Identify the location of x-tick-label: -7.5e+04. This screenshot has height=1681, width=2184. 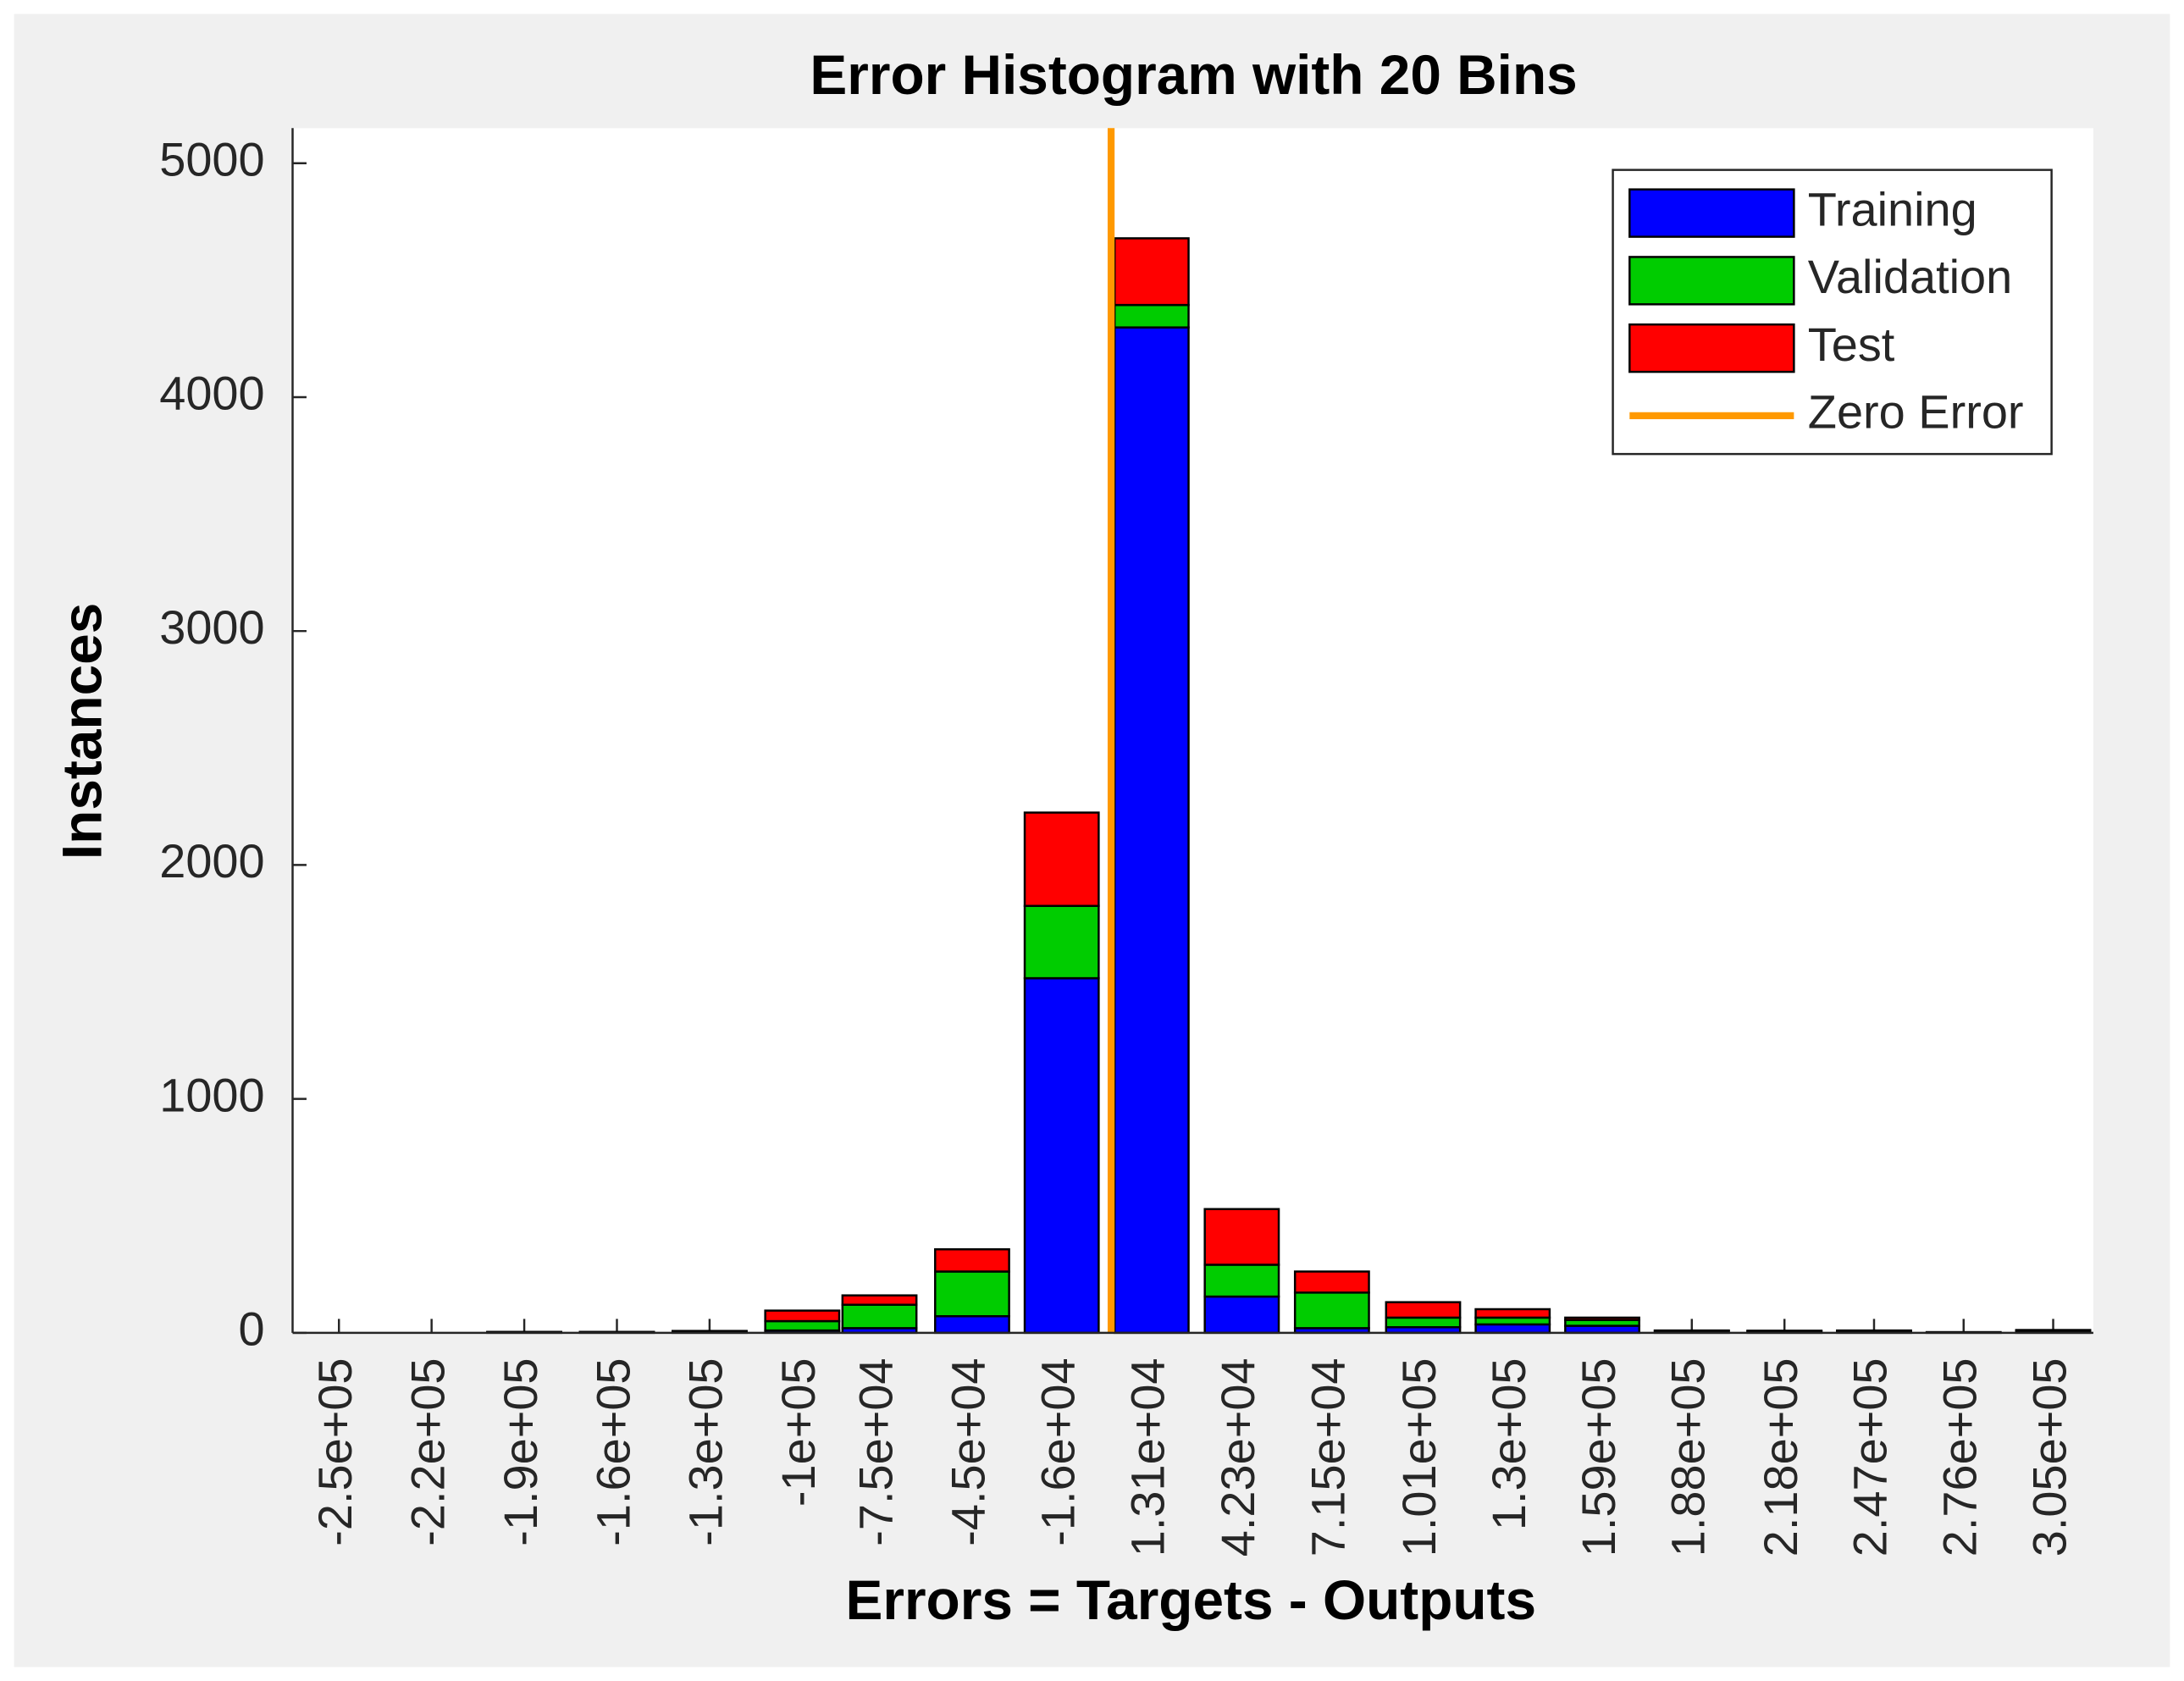
(875, 1452).